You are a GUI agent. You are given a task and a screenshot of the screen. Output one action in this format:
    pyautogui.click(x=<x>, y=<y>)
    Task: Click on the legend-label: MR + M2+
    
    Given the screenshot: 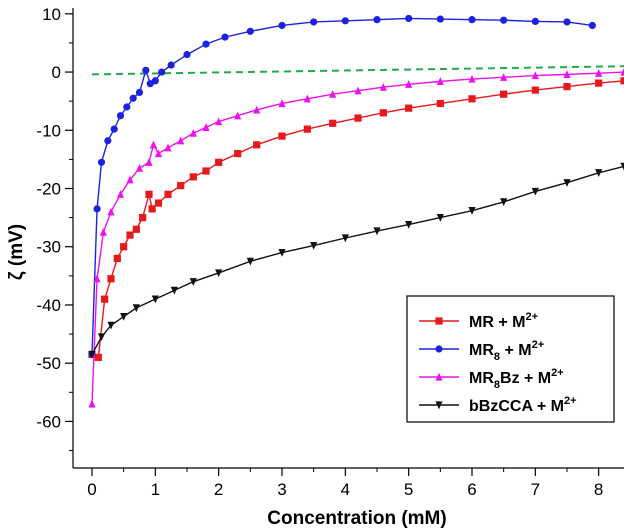 What is the action you would take?
    pyautogui.click(x=503, y=321)
    